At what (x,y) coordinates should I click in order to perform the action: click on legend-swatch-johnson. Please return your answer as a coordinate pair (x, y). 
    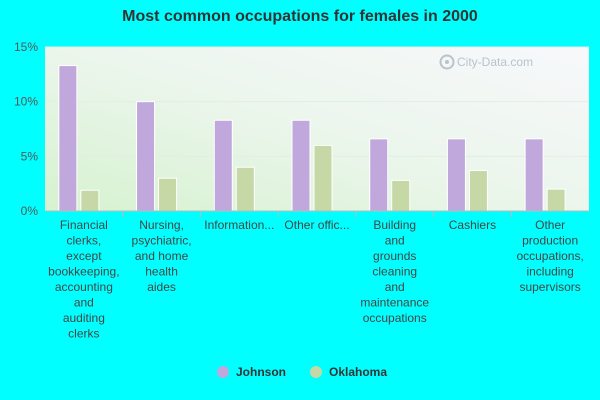
    Looking at the image, I should click on (223, 372).